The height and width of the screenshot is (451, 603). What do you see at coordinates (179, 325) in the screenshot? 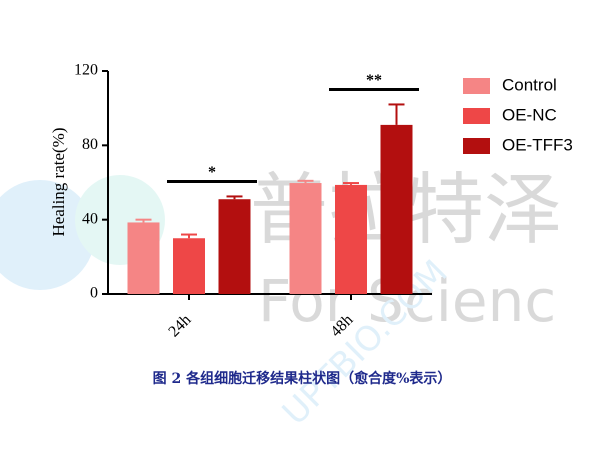
I see `x-tick-label: 24h` at bounding box center [179, 325].